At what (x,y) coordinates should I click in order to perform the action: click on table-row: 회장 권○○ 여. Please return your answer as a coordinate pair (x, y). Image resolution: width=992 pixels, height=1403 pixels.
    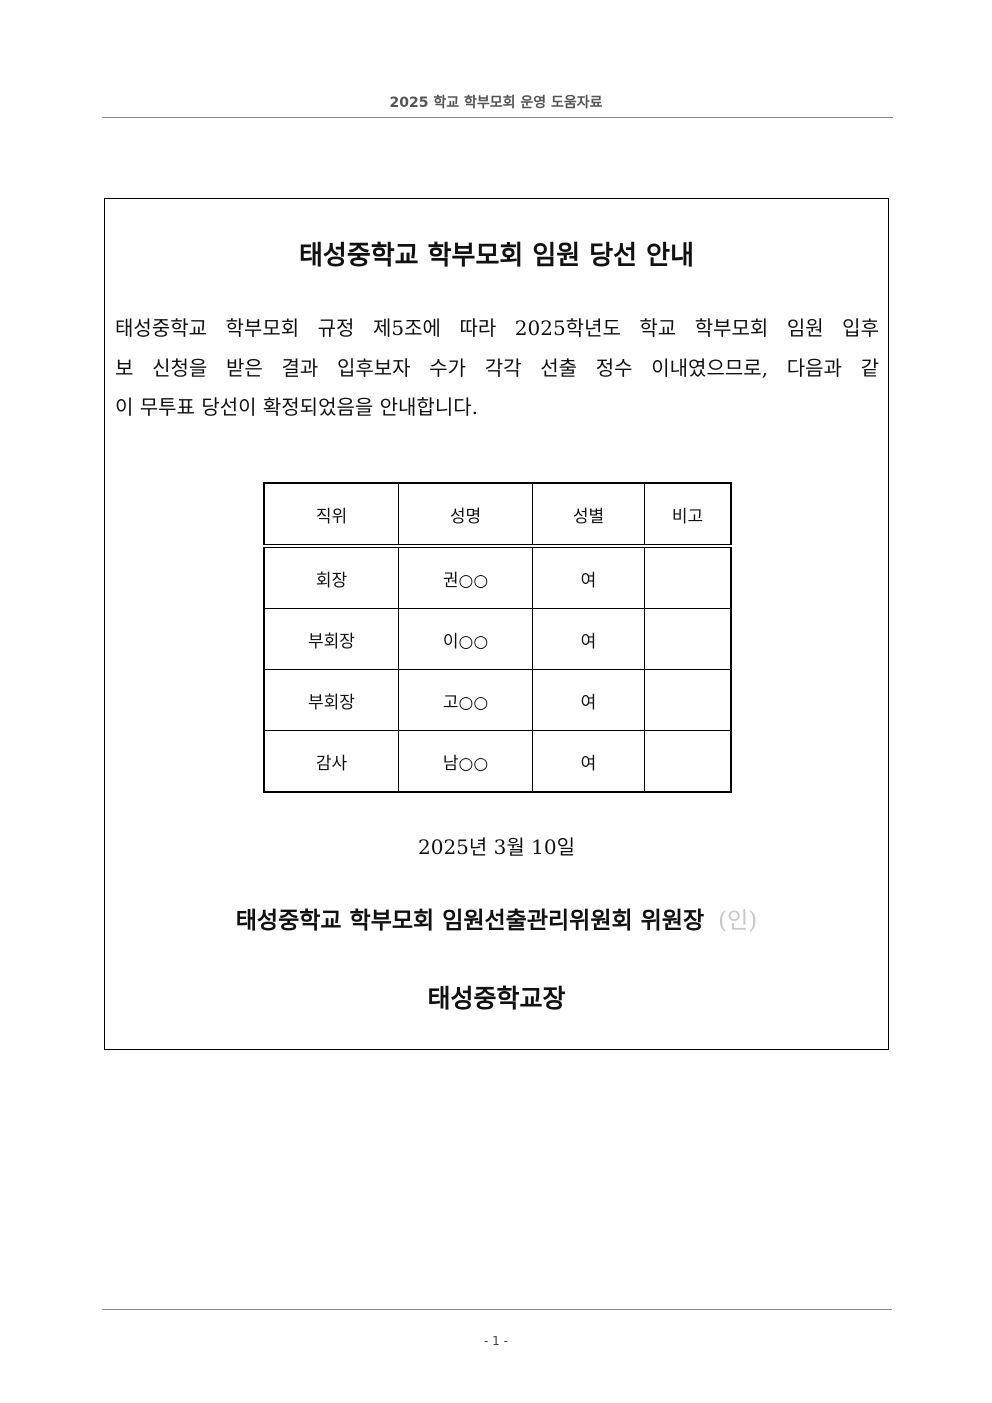
    Looking at the image, I should click on (497, 577).